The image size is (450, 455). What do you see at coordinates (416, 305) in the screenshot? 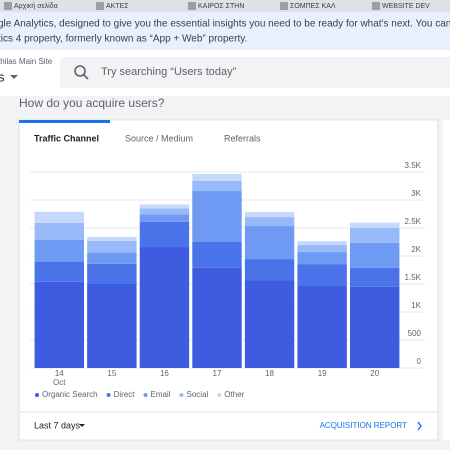
I see `y-tick-label: 1K` at bounding box center [416, 305].